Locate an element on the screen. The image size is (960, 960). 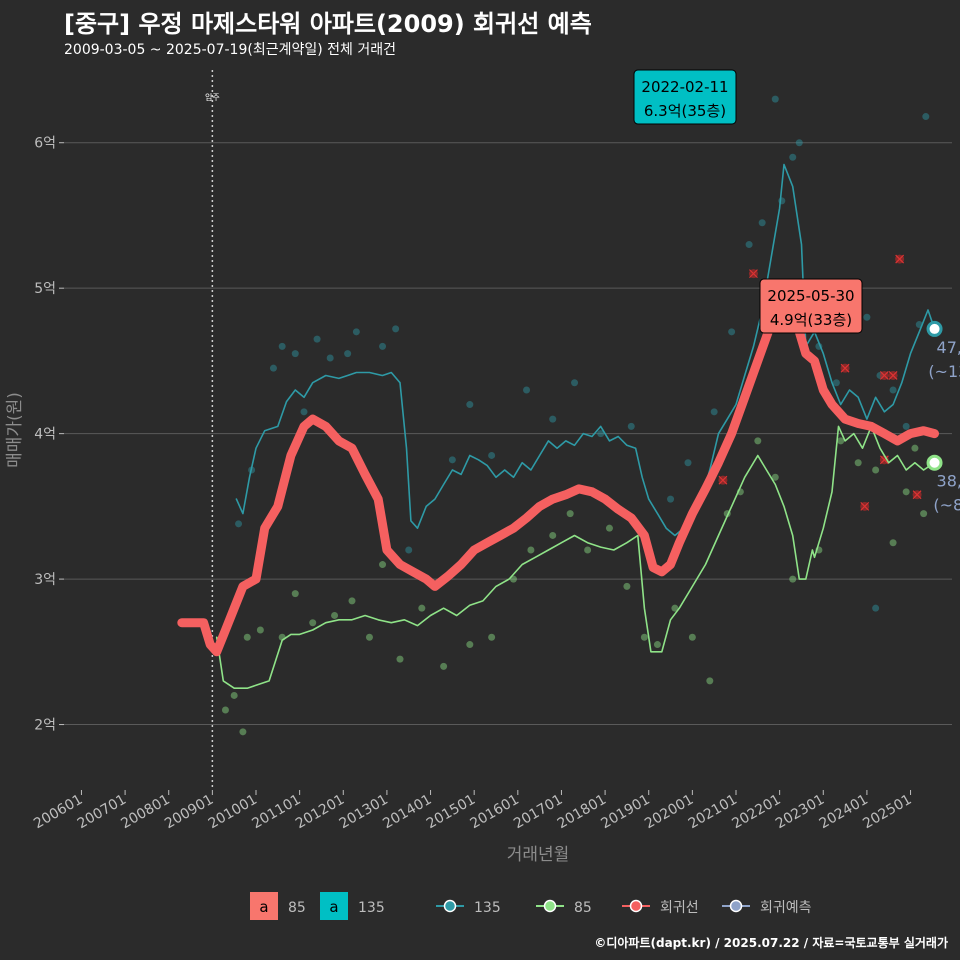
legend-marker-회귀선 is located at coordinates (636, 906).